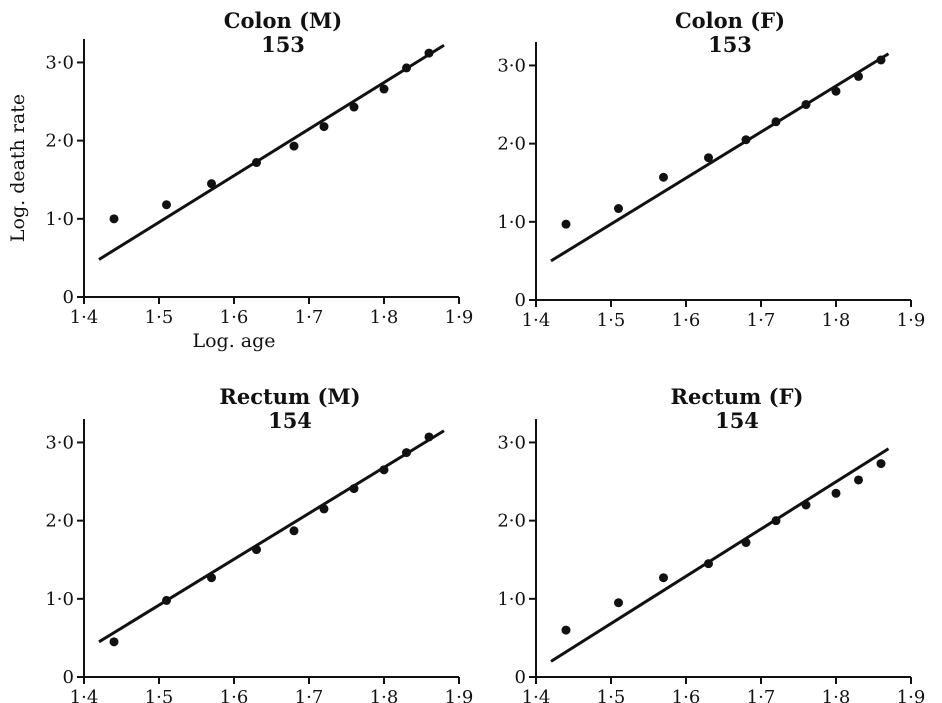 Image resolution: width=942 pixels, height=703 pixels. Describe the element at coordinates (283, 20) in the screenshot. I see `chart-title: Colon (M)` at that location.